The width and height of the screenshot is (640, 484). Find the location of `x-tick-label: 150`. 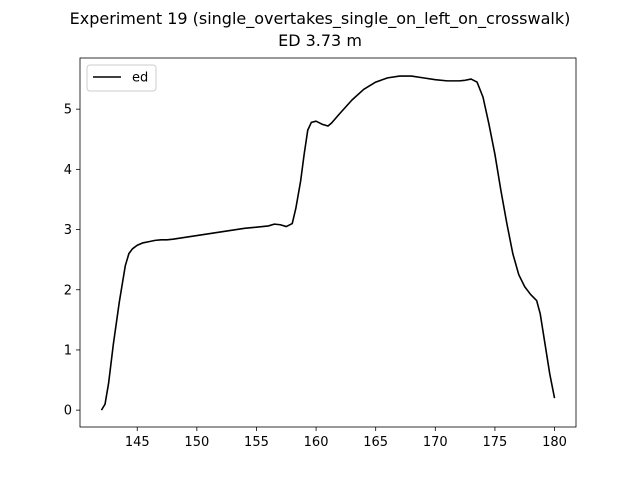

x-tick-label: 150 is located at coordinates (196, 442).